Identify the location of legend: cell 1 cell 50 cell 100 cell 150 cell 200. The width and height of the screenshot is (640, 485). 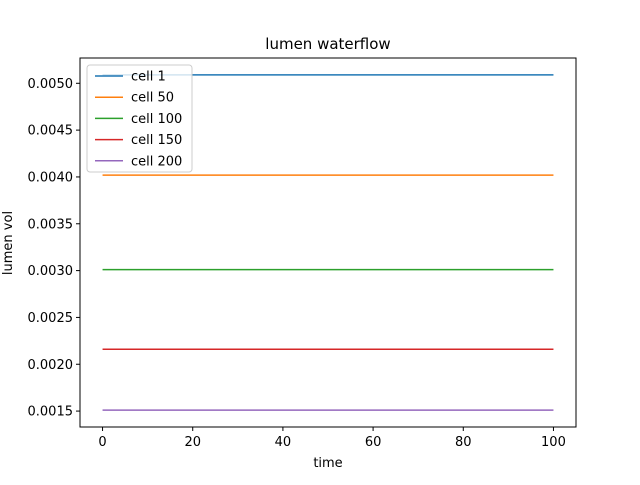
(139, 118).